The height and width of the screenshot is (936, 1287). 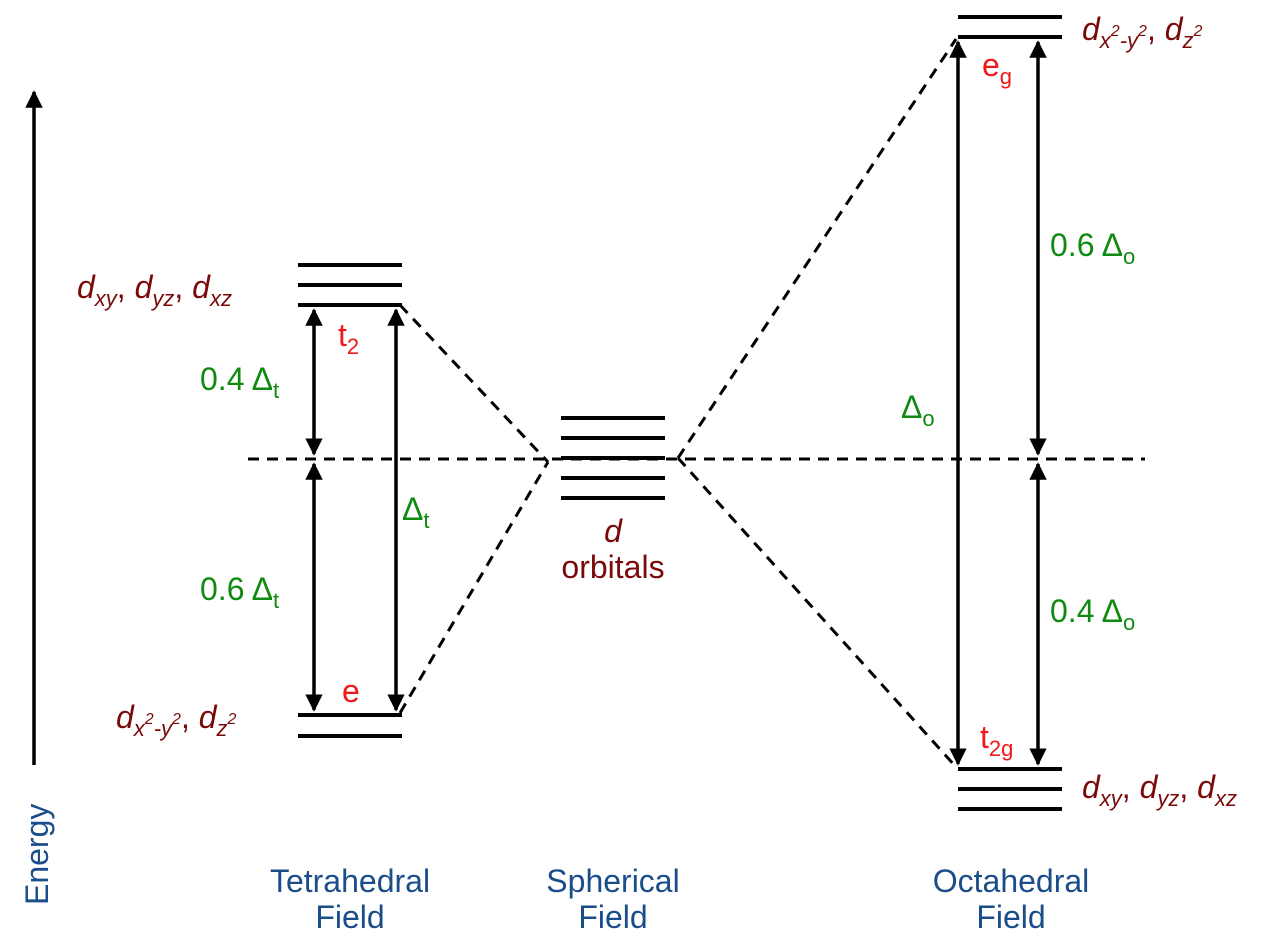 What do you see at coordinates (918, 410) in the screenshot?
I see `octahedral-total-split-label: Δo` at bounding box center [918, 410].